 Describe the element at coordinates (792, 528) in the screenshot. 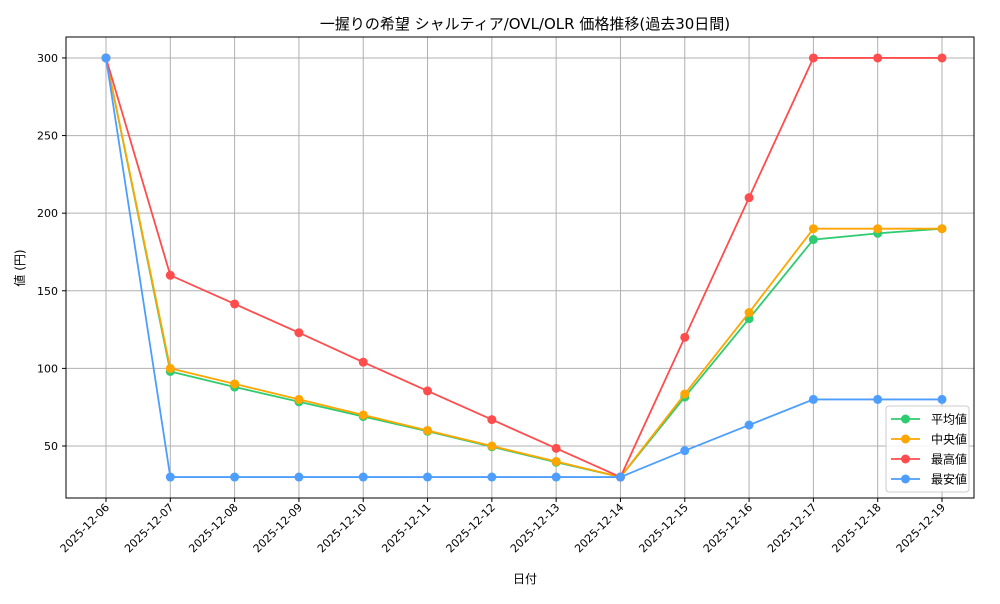

I see `x-tick-label: 2025-12-17` at that location.